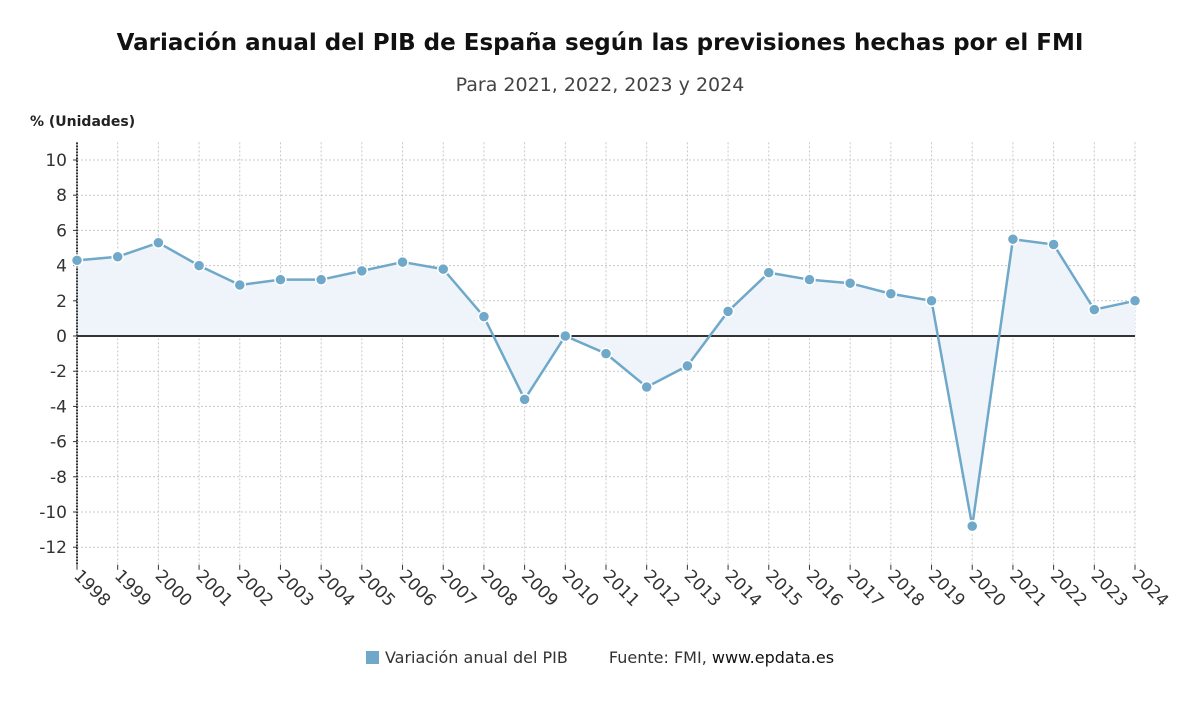 This screenshot has width=1200, height=704. I want to click on x-tick-label: 2005, so click(376, 588).